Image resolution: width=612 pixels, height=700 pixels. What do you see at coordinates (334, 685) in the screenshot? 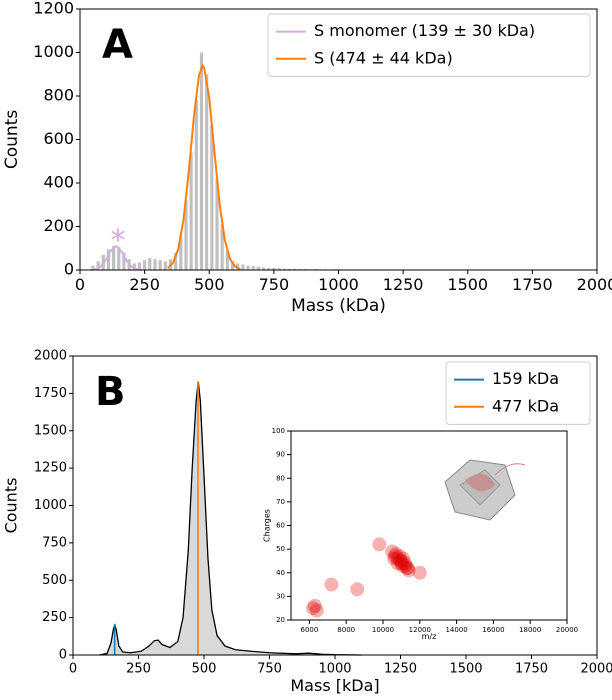
I see `x-axis-label: Mass [kDa]` at bounding box center [334, 685].